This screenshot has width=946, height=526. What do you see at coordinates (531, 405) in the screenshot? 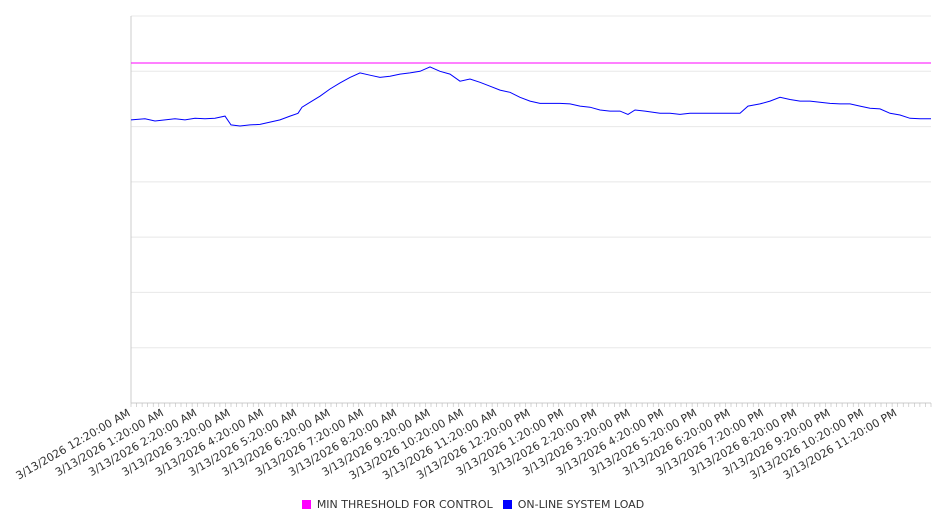
I see `x-minor-ticks` at bounding box center [531, 405].